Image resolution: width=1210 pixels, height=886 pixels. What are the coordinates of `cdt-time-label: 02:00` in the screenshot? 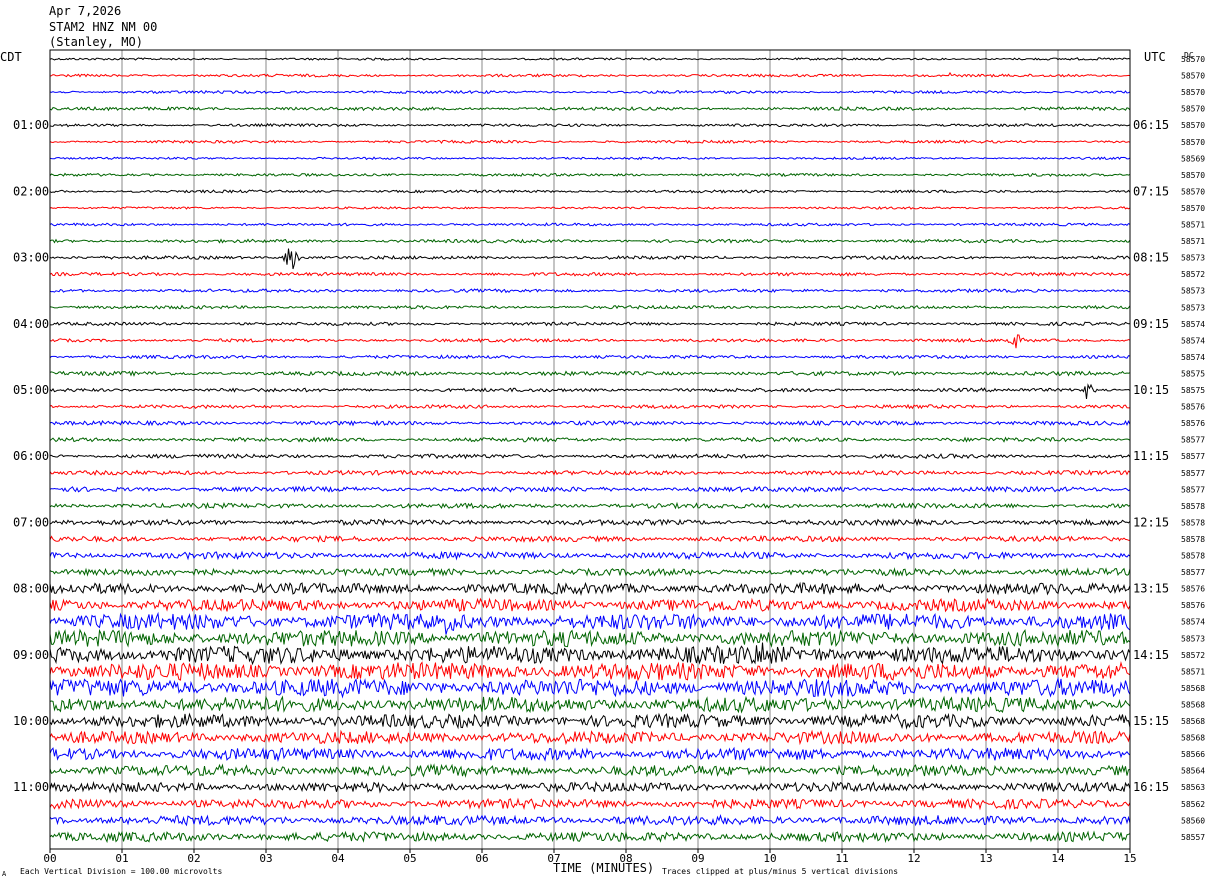 It's located at (31, 191).